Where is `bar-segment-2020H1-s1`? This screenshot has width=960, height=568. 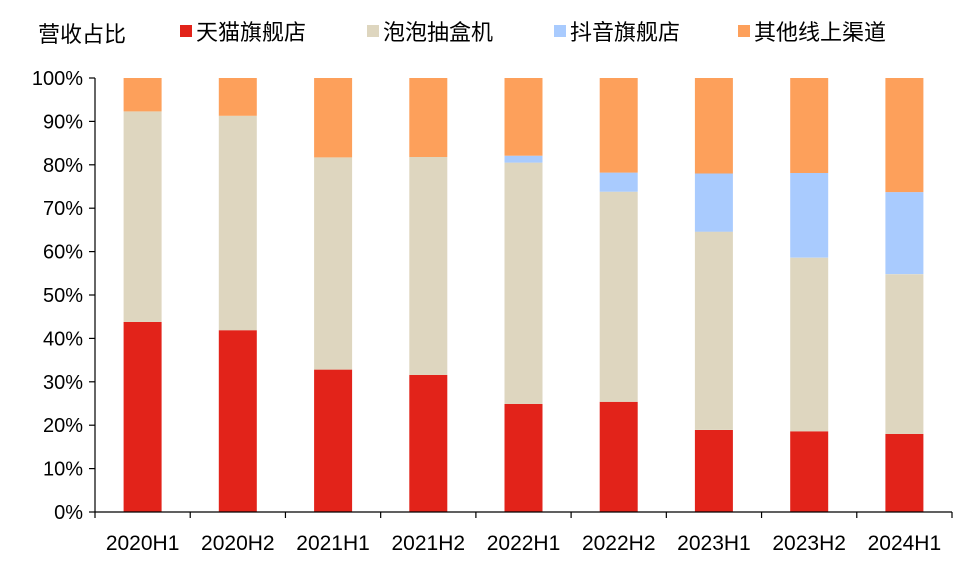
bar-segment-2020H1-s1 is located at coordinates (142, 216).